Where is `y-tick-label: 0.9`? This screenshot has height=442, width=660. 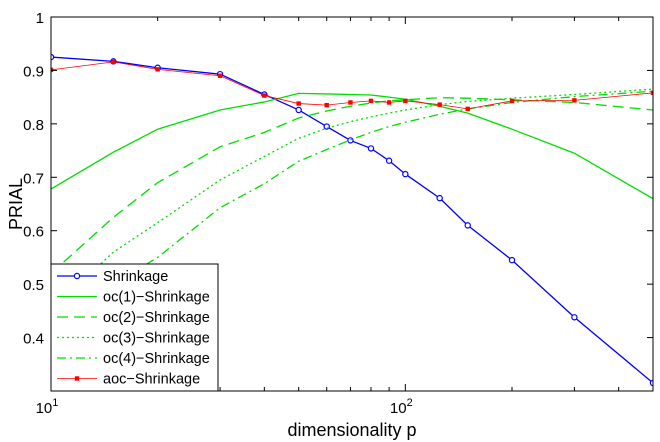 y-tick-label: 0.9 is located at coordinates (33, 71).